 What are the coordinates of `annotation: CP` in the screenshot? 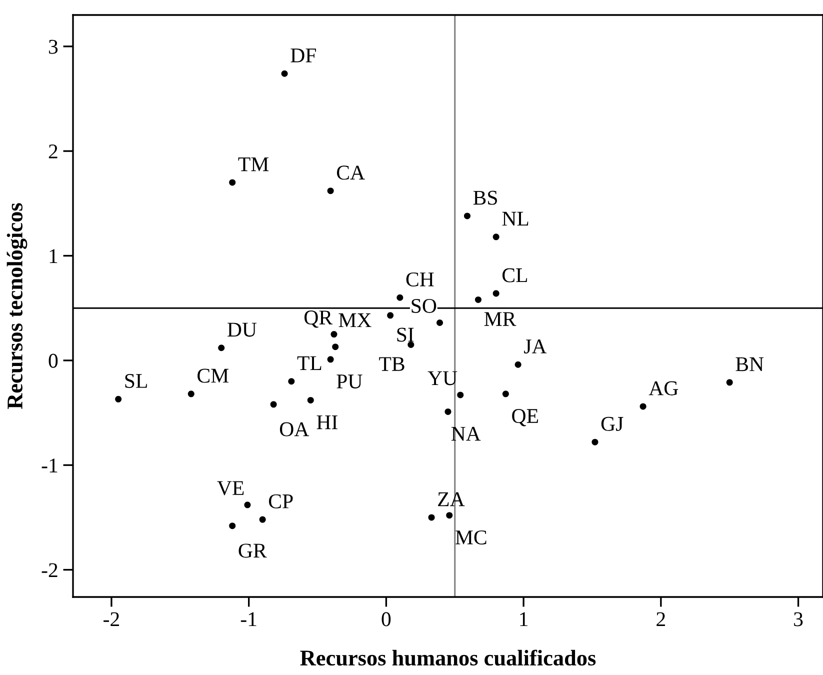 It's located at (280, 501).